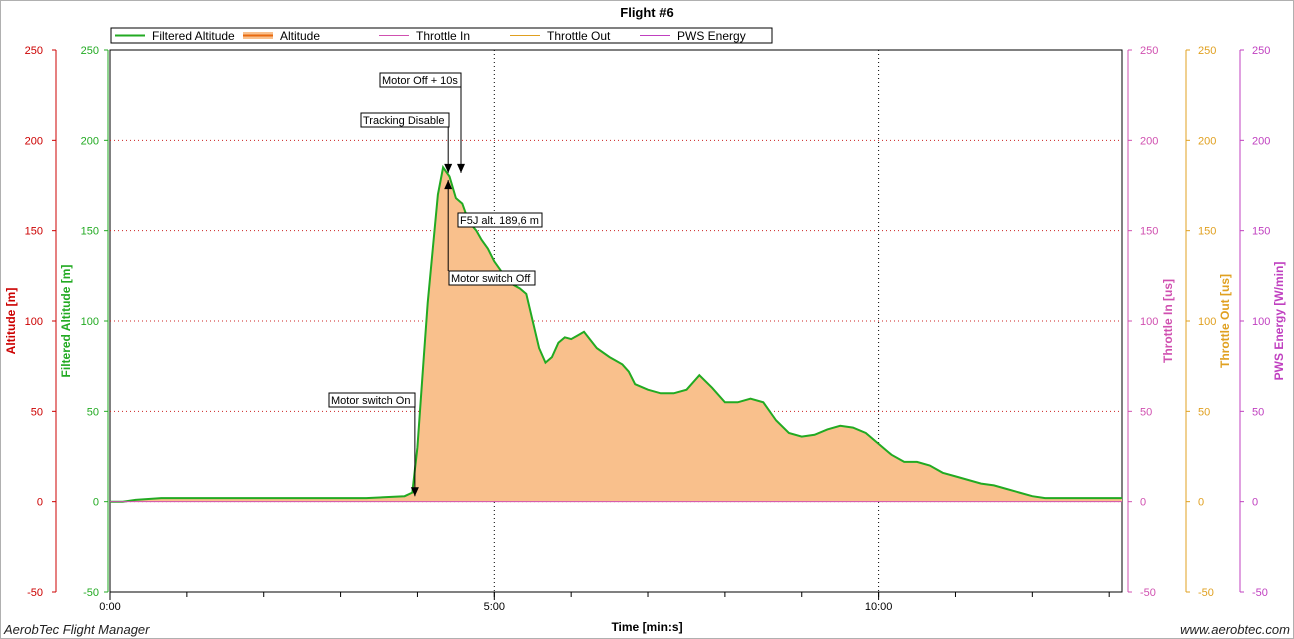 This screenshot has width=1294, height=639. I want to click on legend-item: Filtered Altitude, so click(175, 36).